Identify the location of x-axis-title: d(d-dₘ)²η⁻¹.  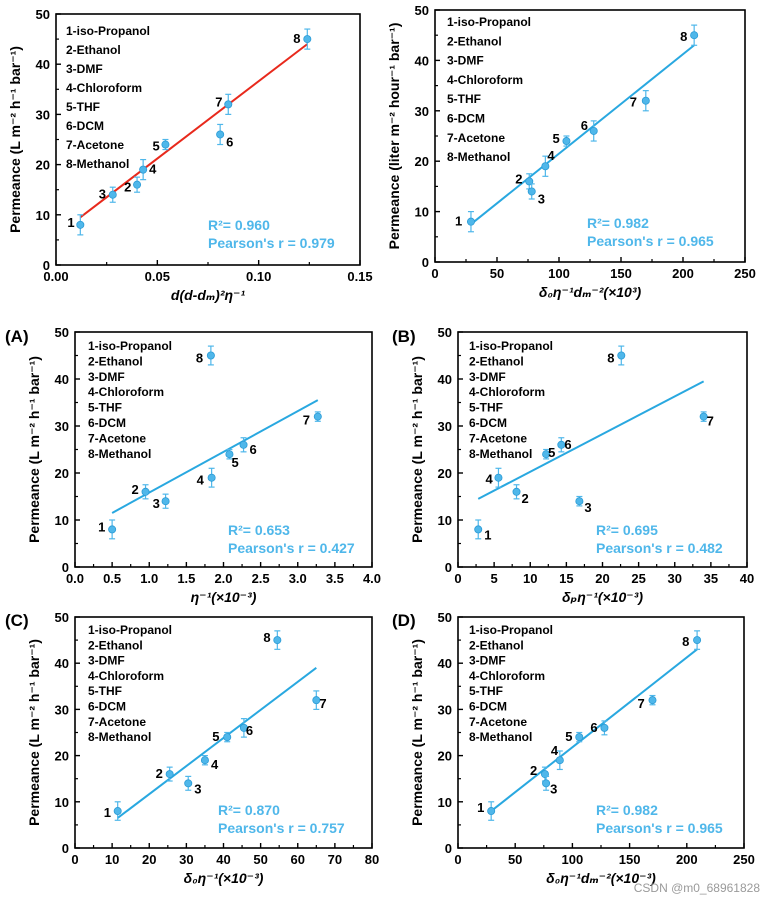
(208, 295).